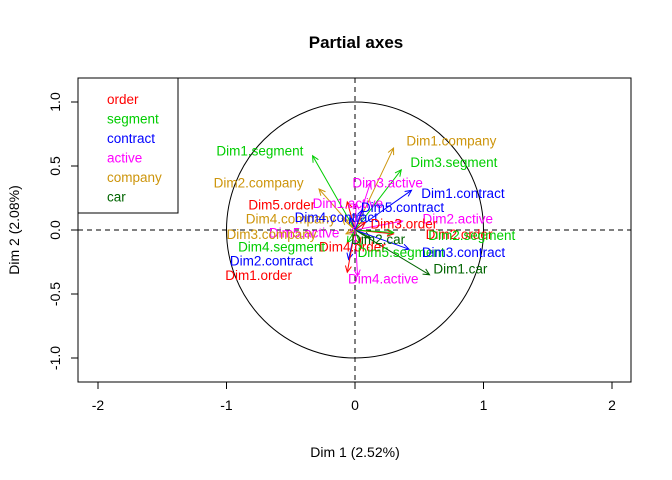  I want to click on y-axis: -1.0 -0.5 0.0 0.5 1.0, so click(63, 231).